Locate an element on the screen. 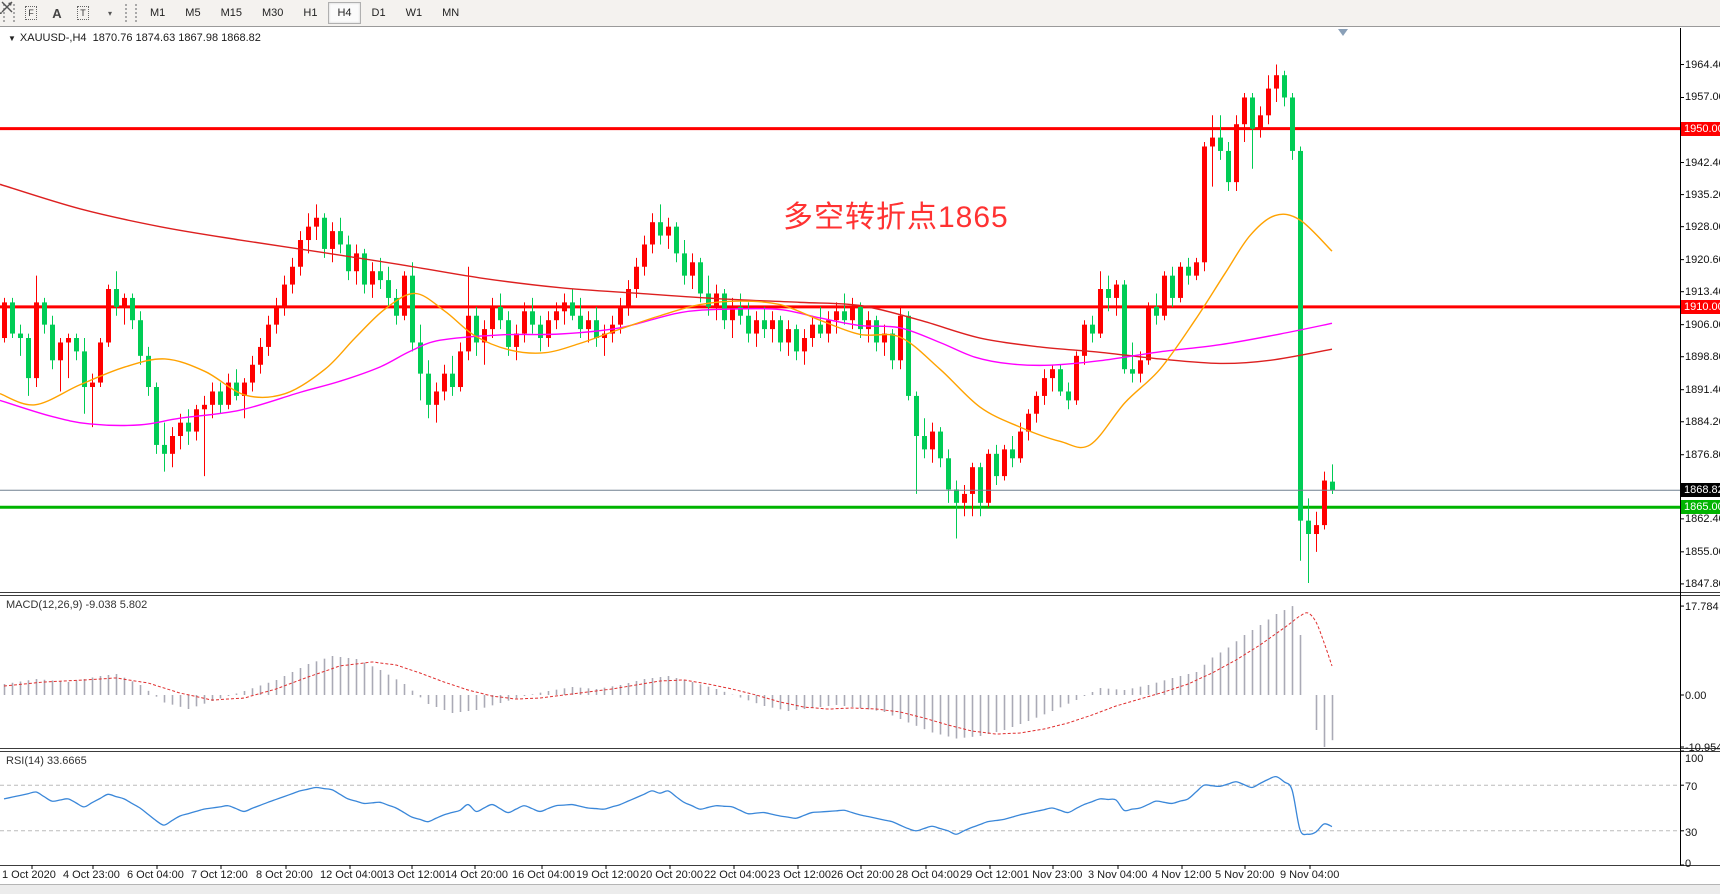  drawing-tools-group: F A T ▾ is located at coordinates (61, 13).